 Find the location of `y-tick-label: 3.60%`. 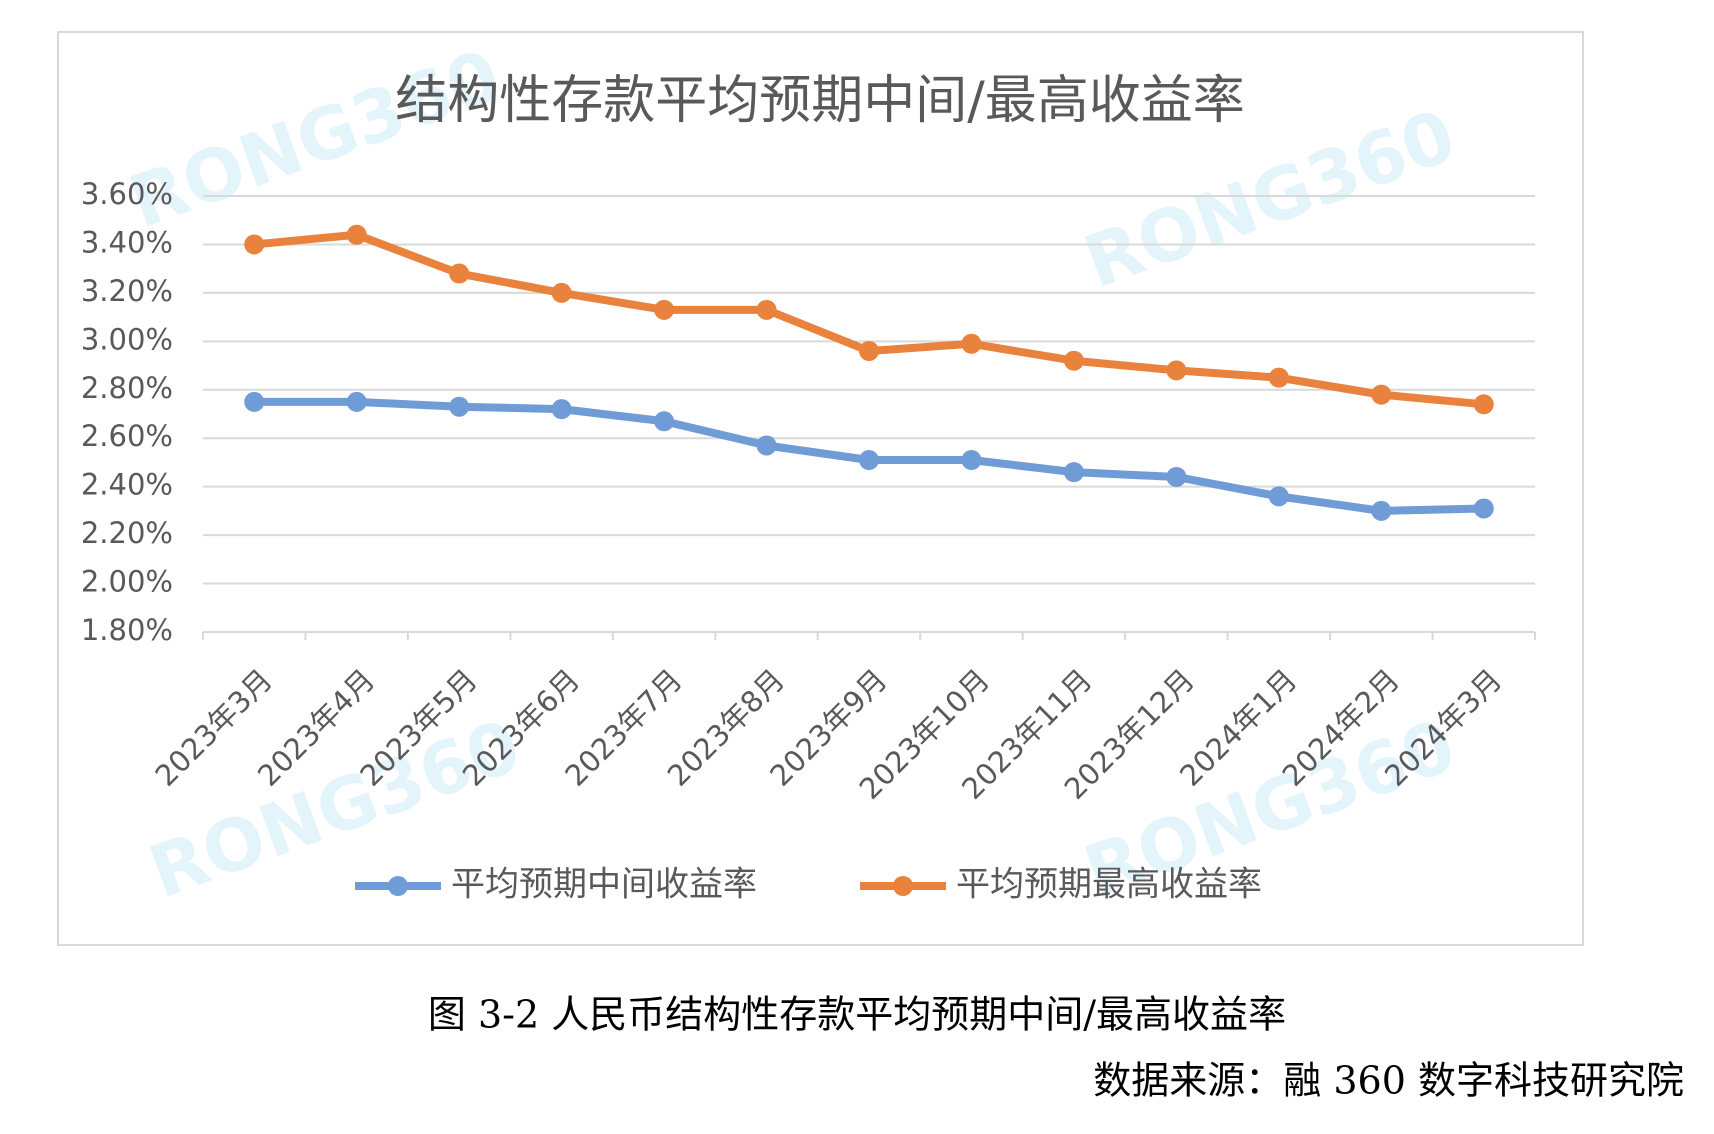

y-tick-label: 3.60% is located at coordinates (127, 194).